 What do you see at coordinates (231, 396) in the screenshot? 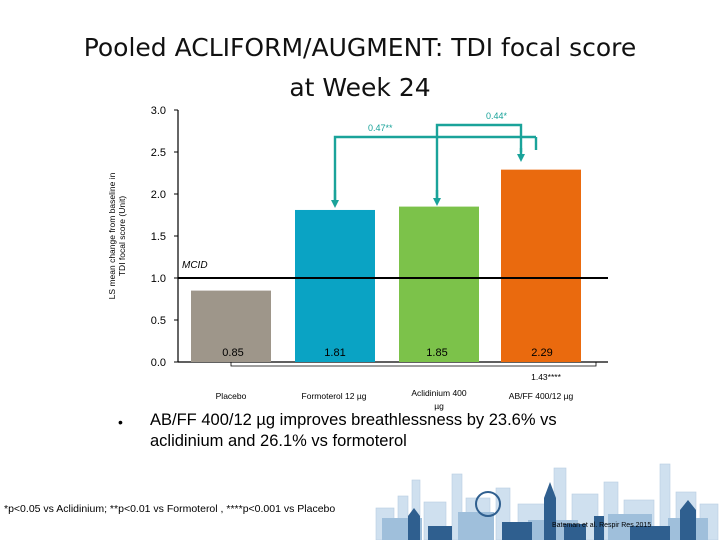
I see `category-label-1: Placebo` at bounding box center [231, 396].